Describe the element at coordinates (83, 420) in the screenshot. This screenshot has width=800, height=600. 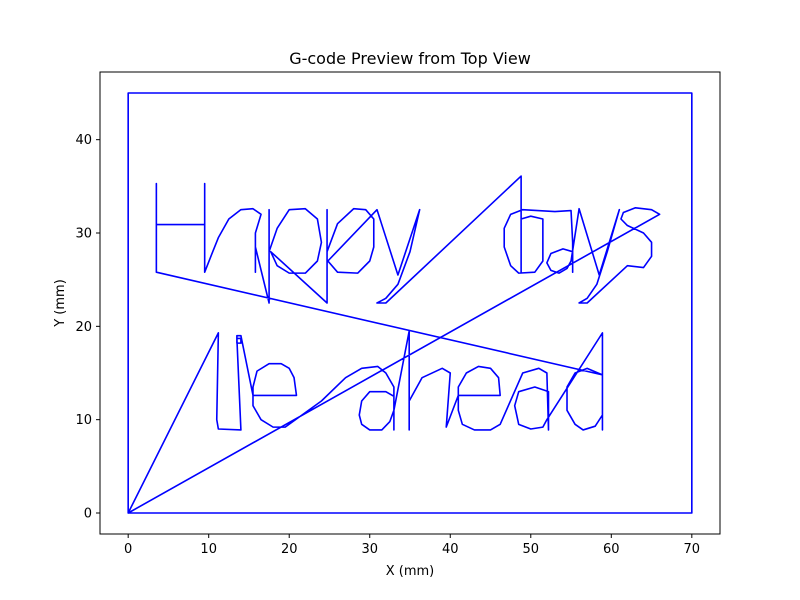
I see `y-tick-label: 10` at that location.